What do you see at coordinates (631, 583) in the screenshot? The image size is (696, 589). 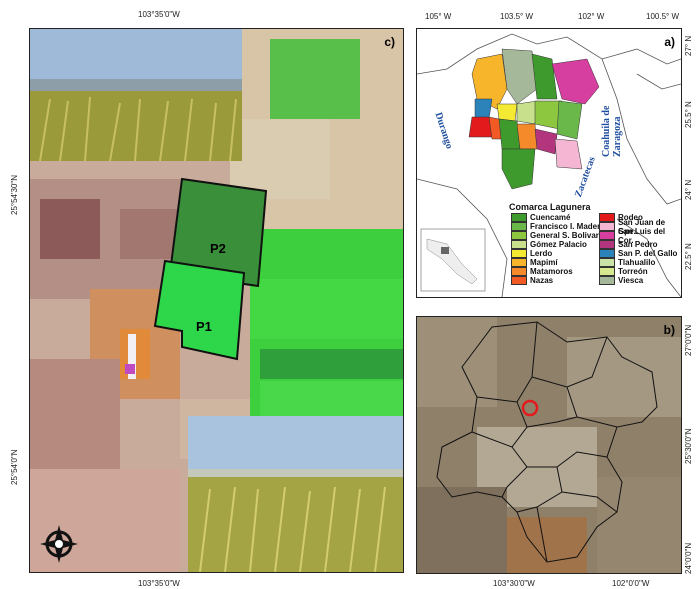 I see `panel-b-bottom-tick-2: 102°0'0"W` at bounding box center [631, 583].